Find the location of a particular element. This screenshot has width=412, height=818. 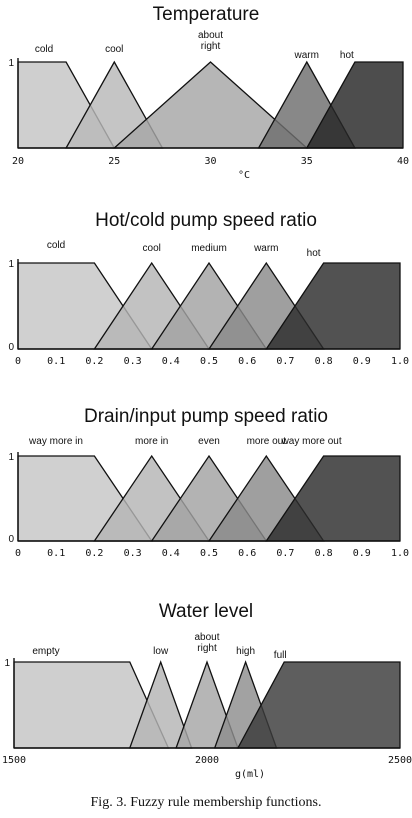

membership-label-way-more-out: way more out is located at coordinates (311, 441).